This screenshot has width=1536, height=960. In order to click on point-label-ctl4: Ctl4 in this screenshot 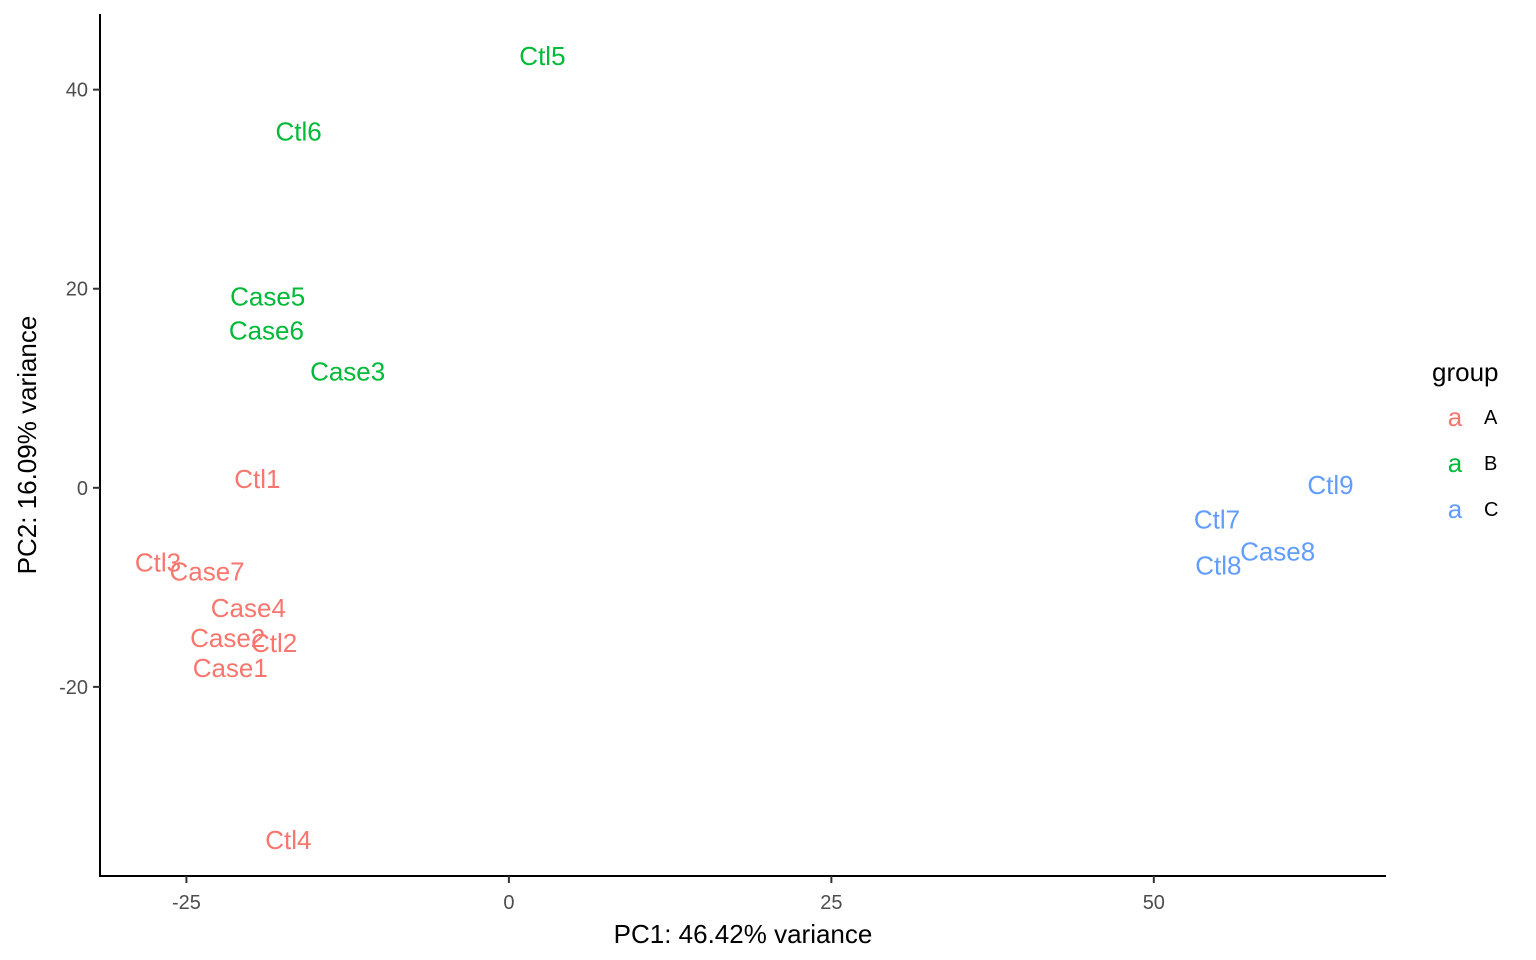, I will do `click(288, 840)`.